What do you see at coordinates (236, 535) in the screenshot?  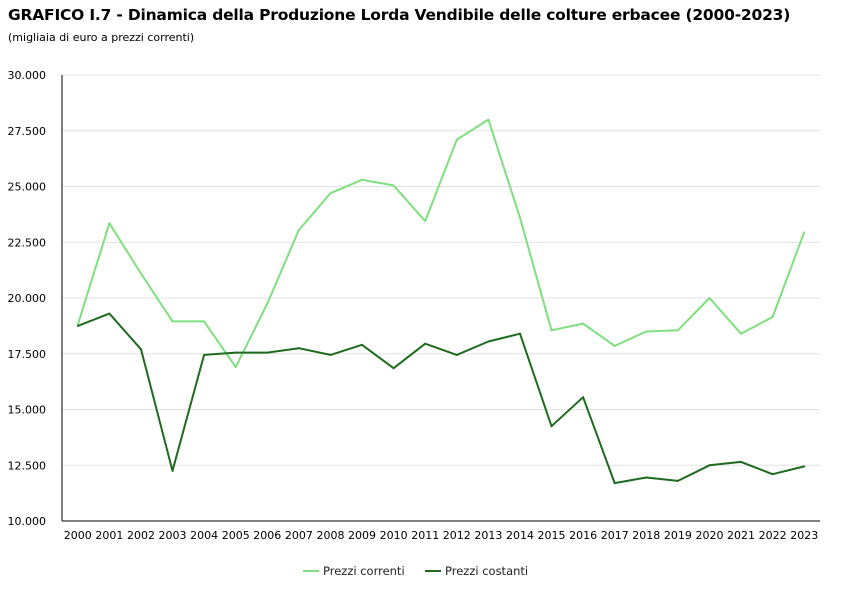 I see `x-tick-label: 2005` at bounding box center [236, 535].